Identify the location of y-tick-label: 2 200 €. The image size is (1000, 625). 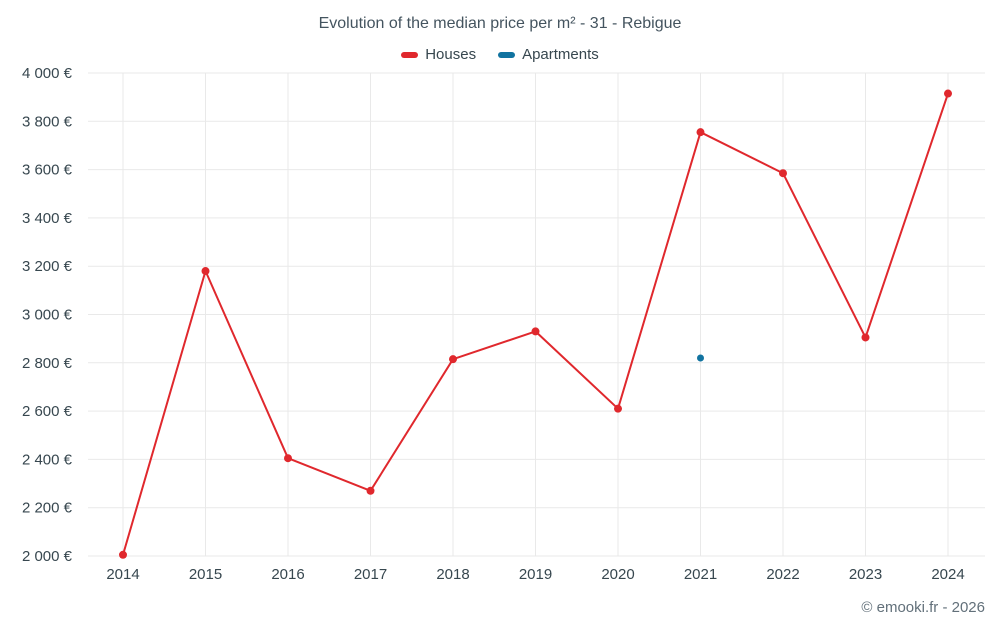
(47, 508).